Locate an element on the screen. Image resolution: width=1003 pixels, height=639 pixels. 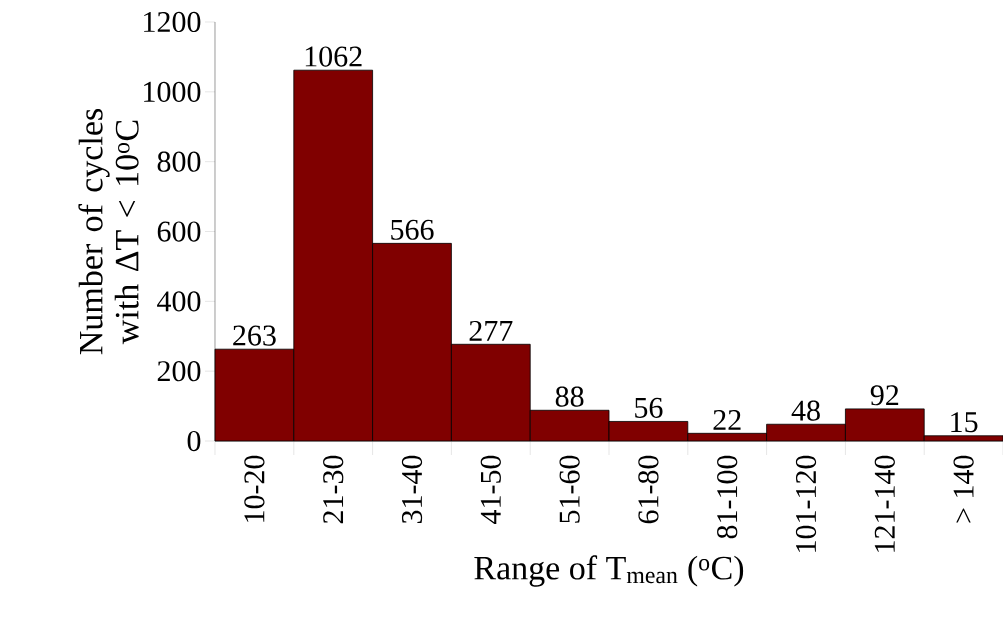
data-label: 22 is located at coordinates (727, 419).